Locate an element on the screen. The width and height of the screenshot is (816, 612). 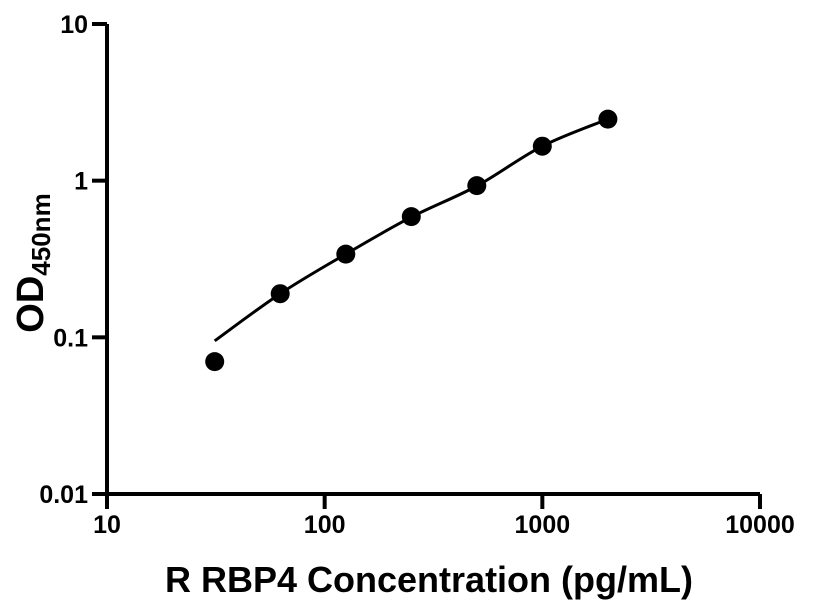
x-tick-label-10: 10 is located at coordinates (107, 525).